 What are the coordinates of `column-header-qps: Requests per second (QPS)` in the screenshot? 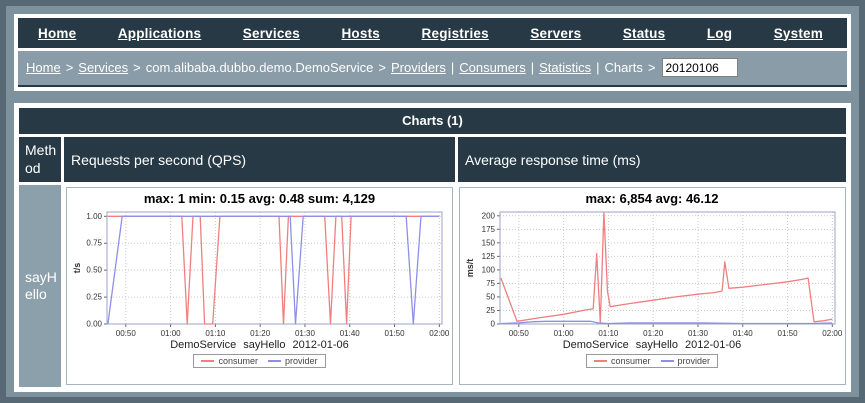 It's located at (259, 159).